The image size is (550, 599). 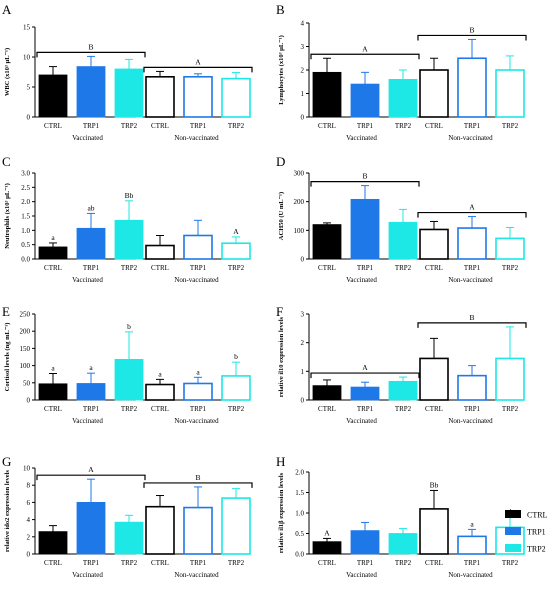 What do you see at coordinates (510, 93) in the screenshot?
I see `bar-B-non-vaccinated-trp2` at bounding box center [510, 93].